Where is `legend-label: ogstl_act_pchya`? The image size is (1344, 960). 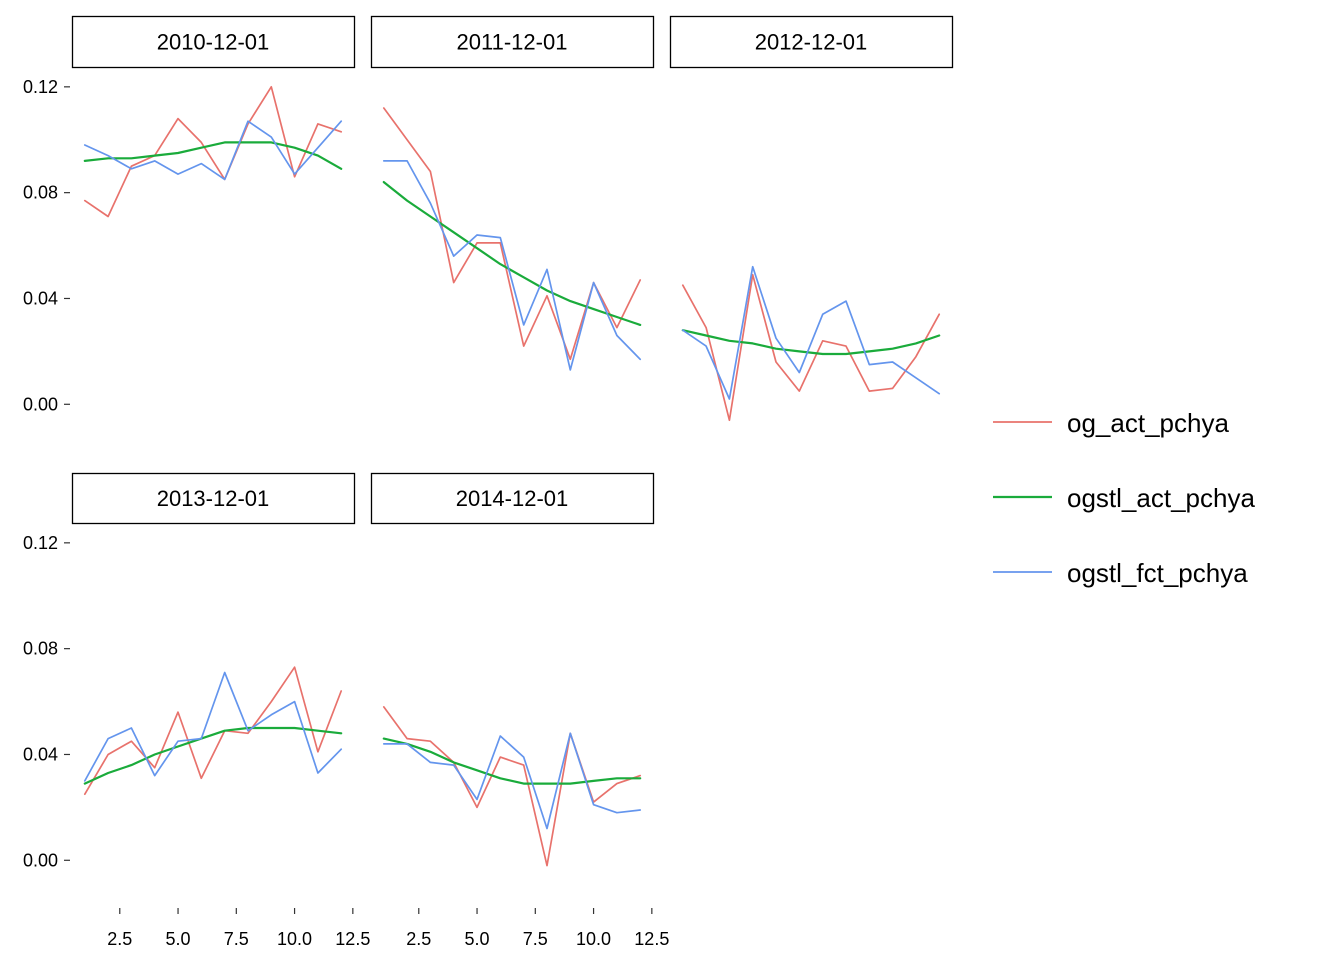
legend-label: ogstl_act_pchya is located at coordinates (1161, 498).